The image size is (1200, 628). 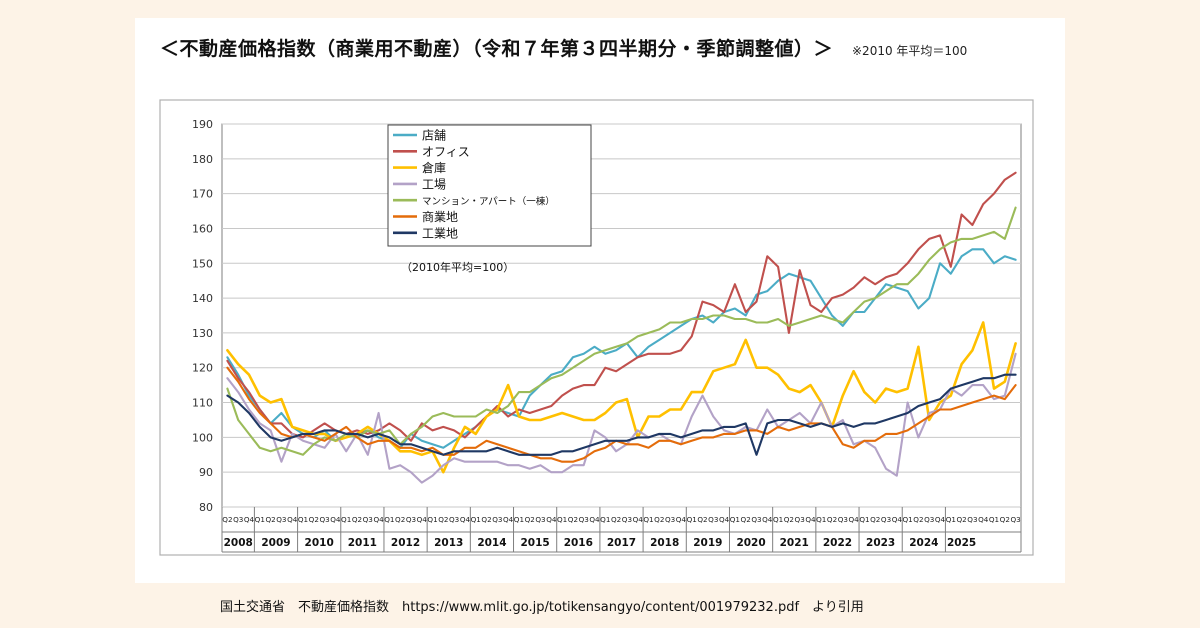 I want to click on base-note: ※2010 年平均＝100, so click(x=910, y=51).